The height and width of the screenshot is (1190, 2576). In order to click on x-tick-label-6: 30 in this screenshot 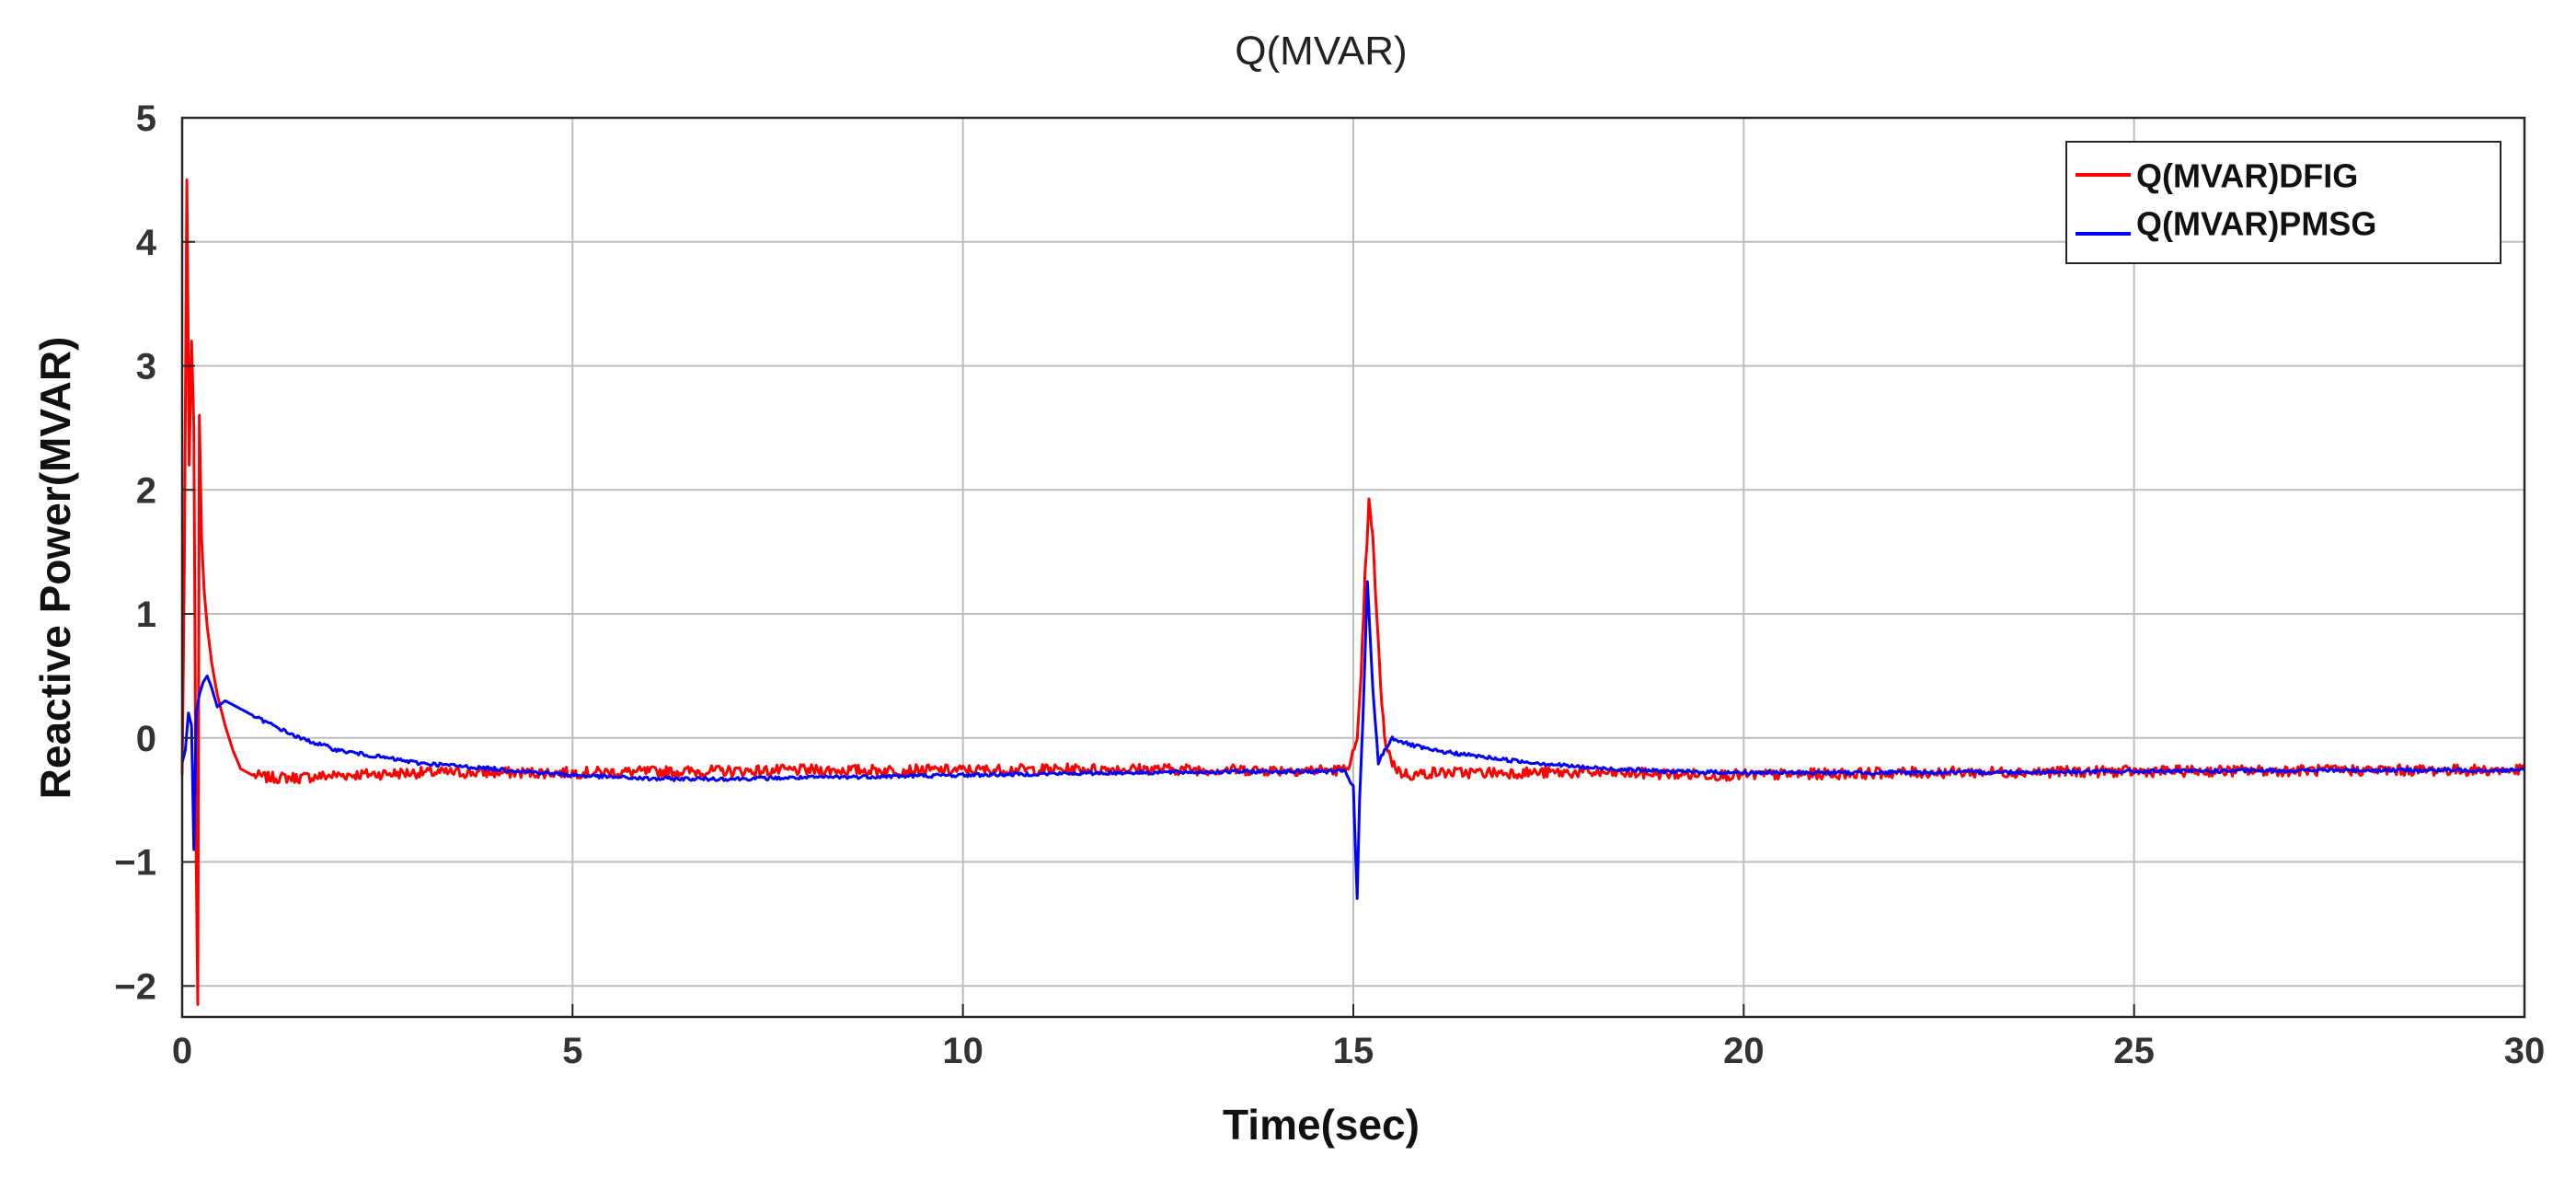, I will do `click(2525, 1051)`.